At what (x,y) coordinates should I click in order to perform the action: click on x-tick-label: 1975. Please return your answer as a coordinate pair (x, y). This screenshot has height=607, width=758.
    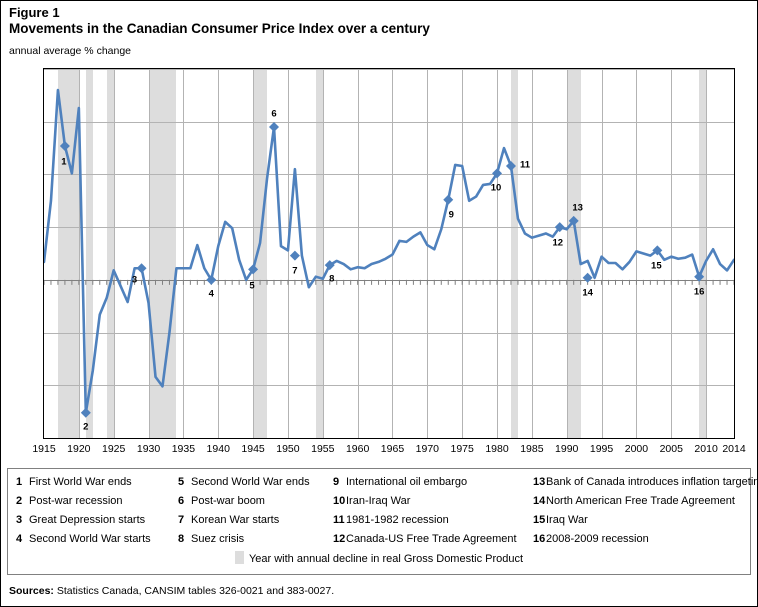
    Looking at the image, I should click on (462, 449).